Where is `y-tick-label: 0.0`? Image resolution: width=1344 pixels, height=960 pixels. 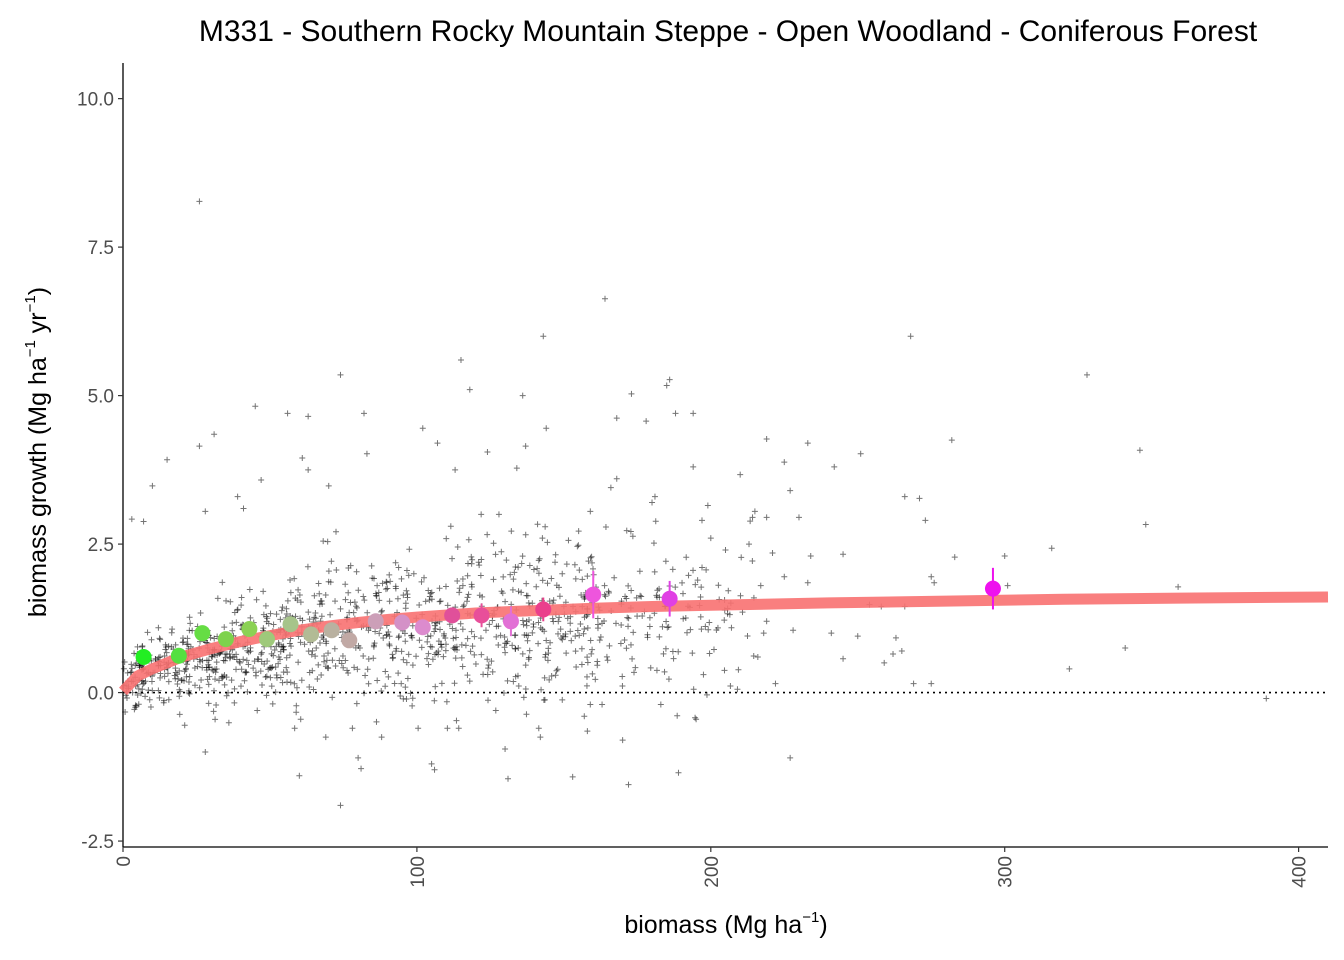 y-tick-label: 0.0 is located at coordinates (101, 694).